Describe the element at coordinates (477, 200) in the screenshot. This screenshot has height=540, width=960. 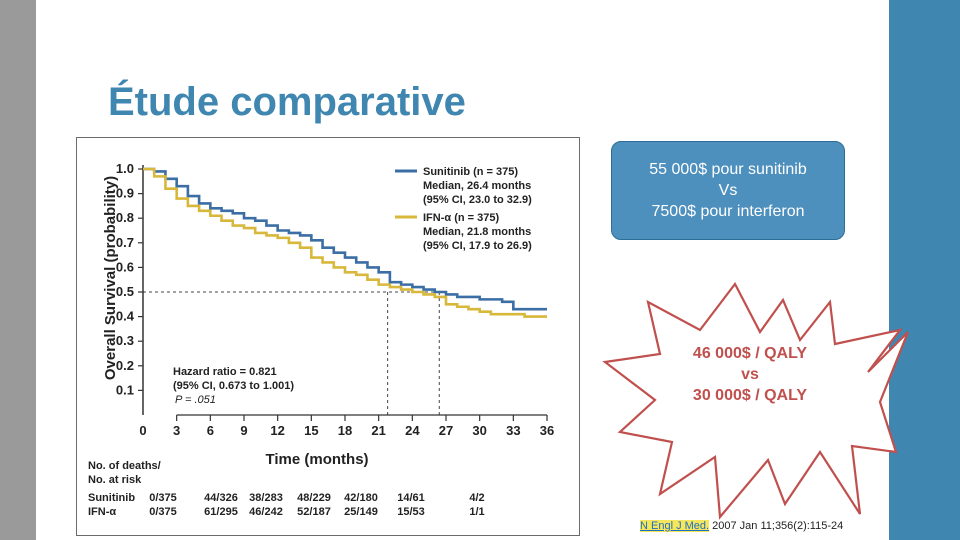
I see `legend-text: (95% CI, 23.0 to 32.9)` at that location.